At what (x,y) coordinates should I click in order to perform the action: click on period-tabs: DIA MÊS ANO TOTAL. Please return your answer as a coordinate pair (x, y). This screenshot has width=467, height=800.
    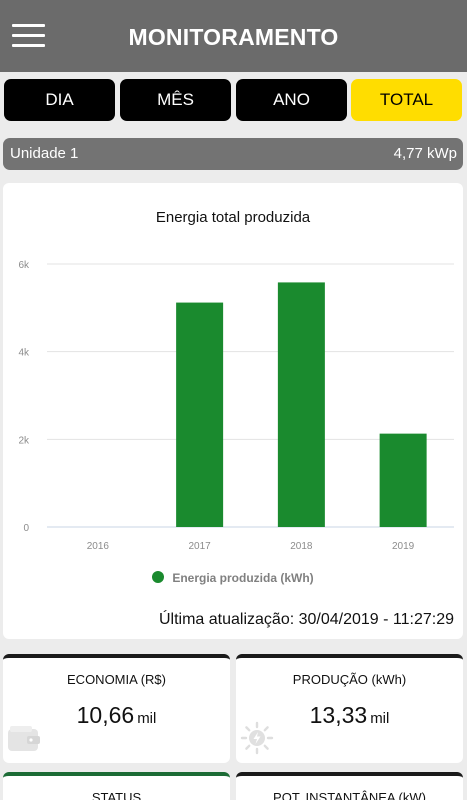
    Looking at the image, I should click on (233, 100).